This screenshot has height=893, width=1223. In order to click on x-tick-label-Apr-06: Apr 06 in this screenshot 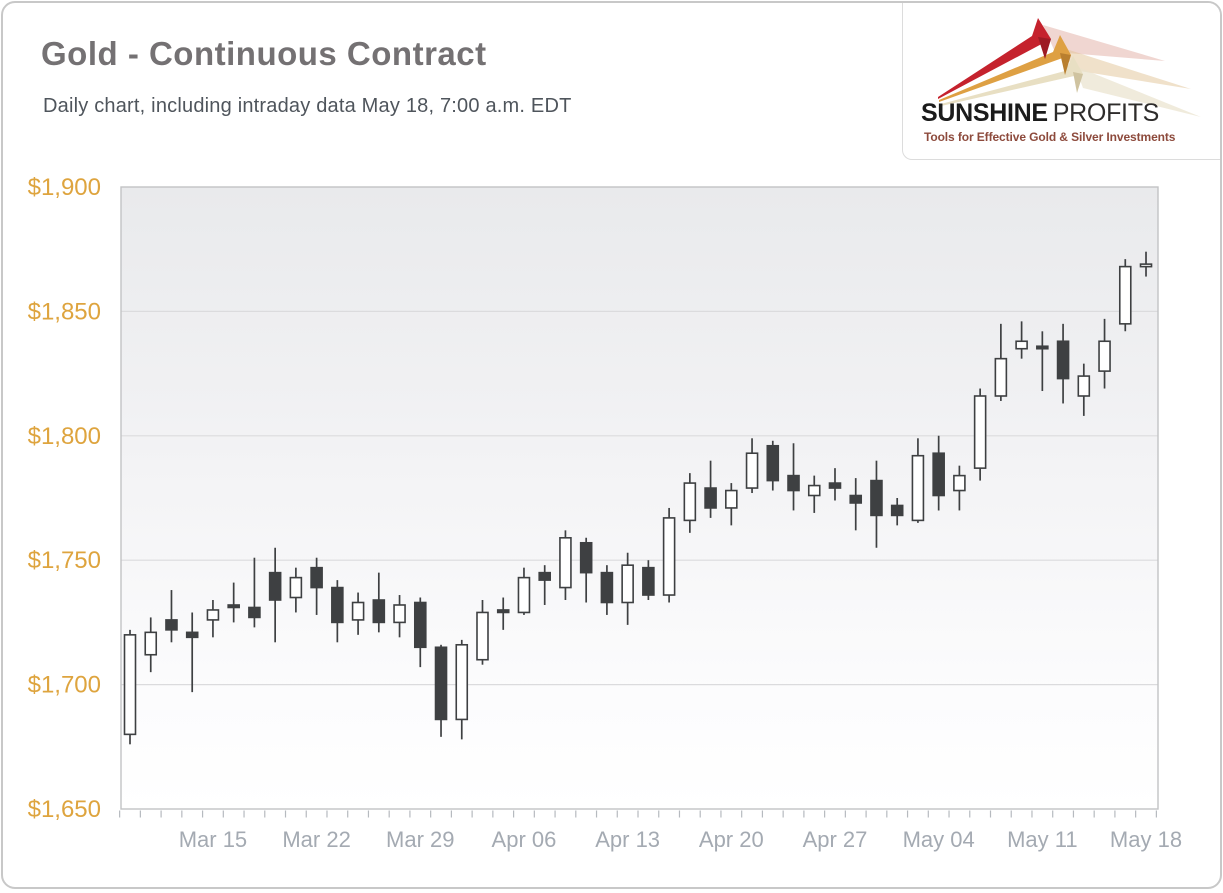, I will do `click(524, 839)`.